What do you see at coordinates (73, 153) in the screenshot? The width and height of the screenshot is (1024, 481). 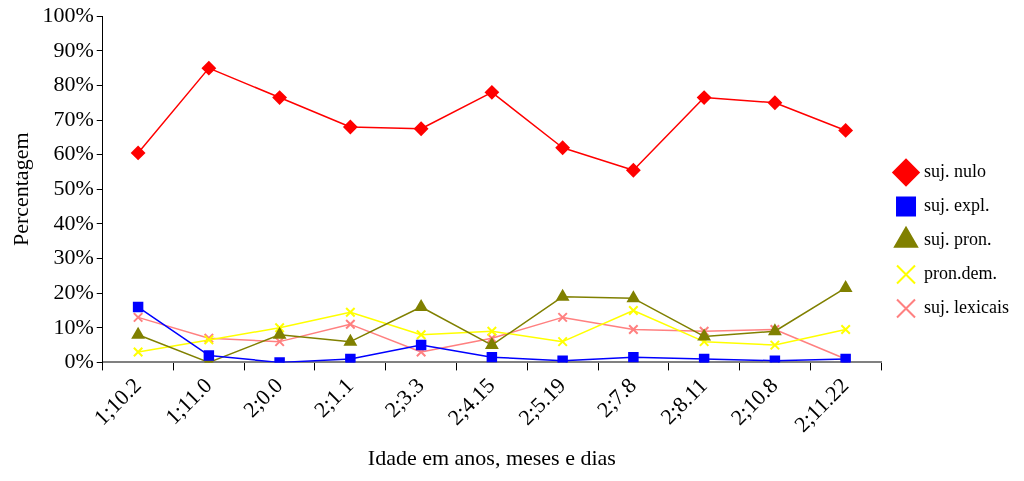 I see `y-tick-label: 60%` at bounding box center [73, 153].